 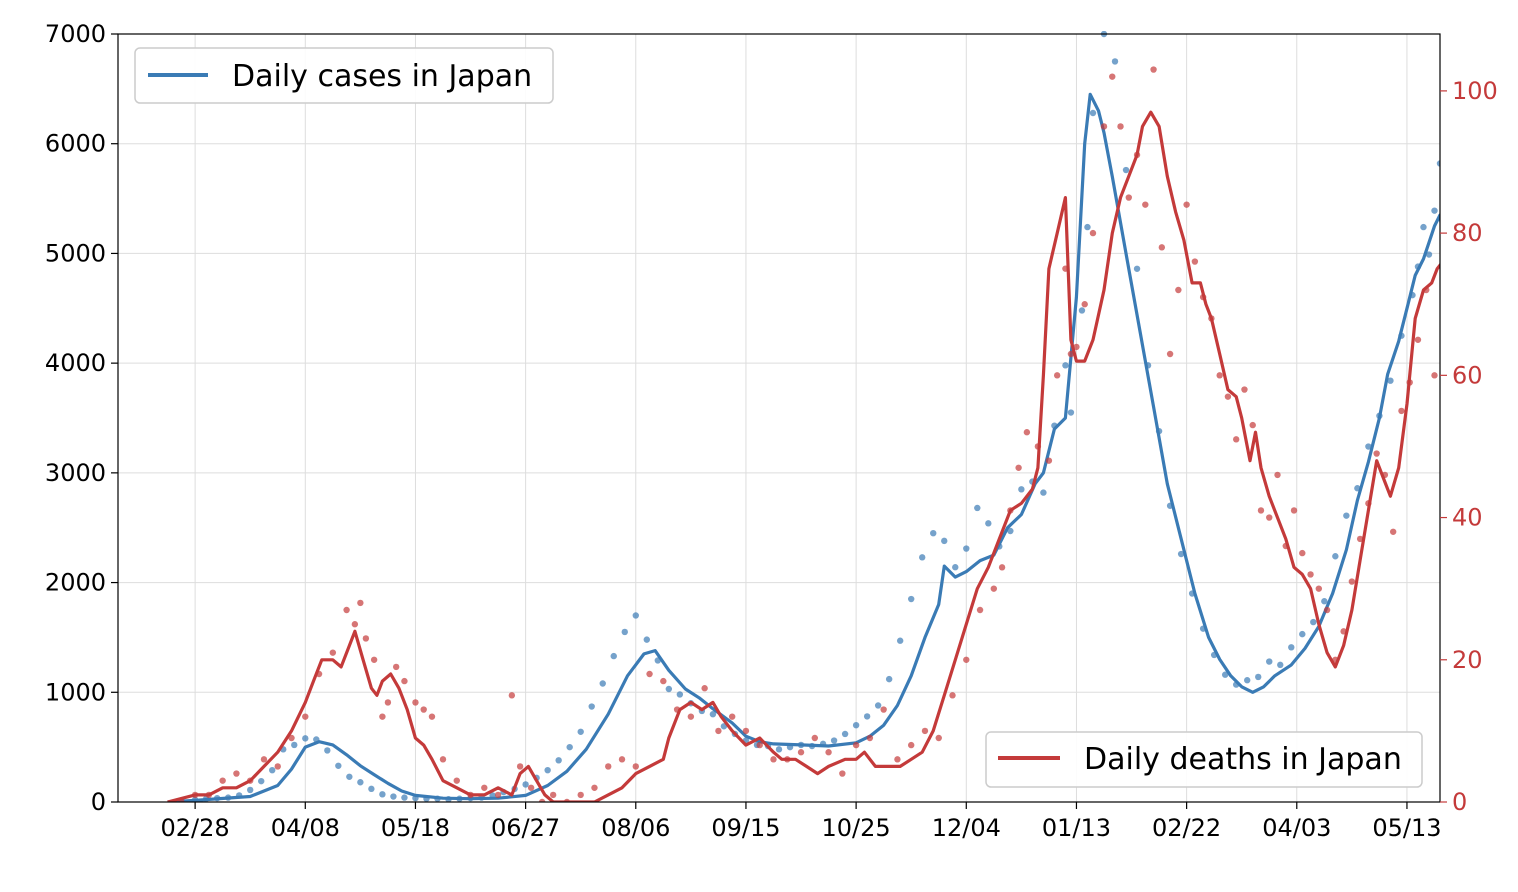 What do you see at coordinates (745, 828) in the screenshot?
I see `x-tick-label: 09/15` at bounding box center [745, 828].